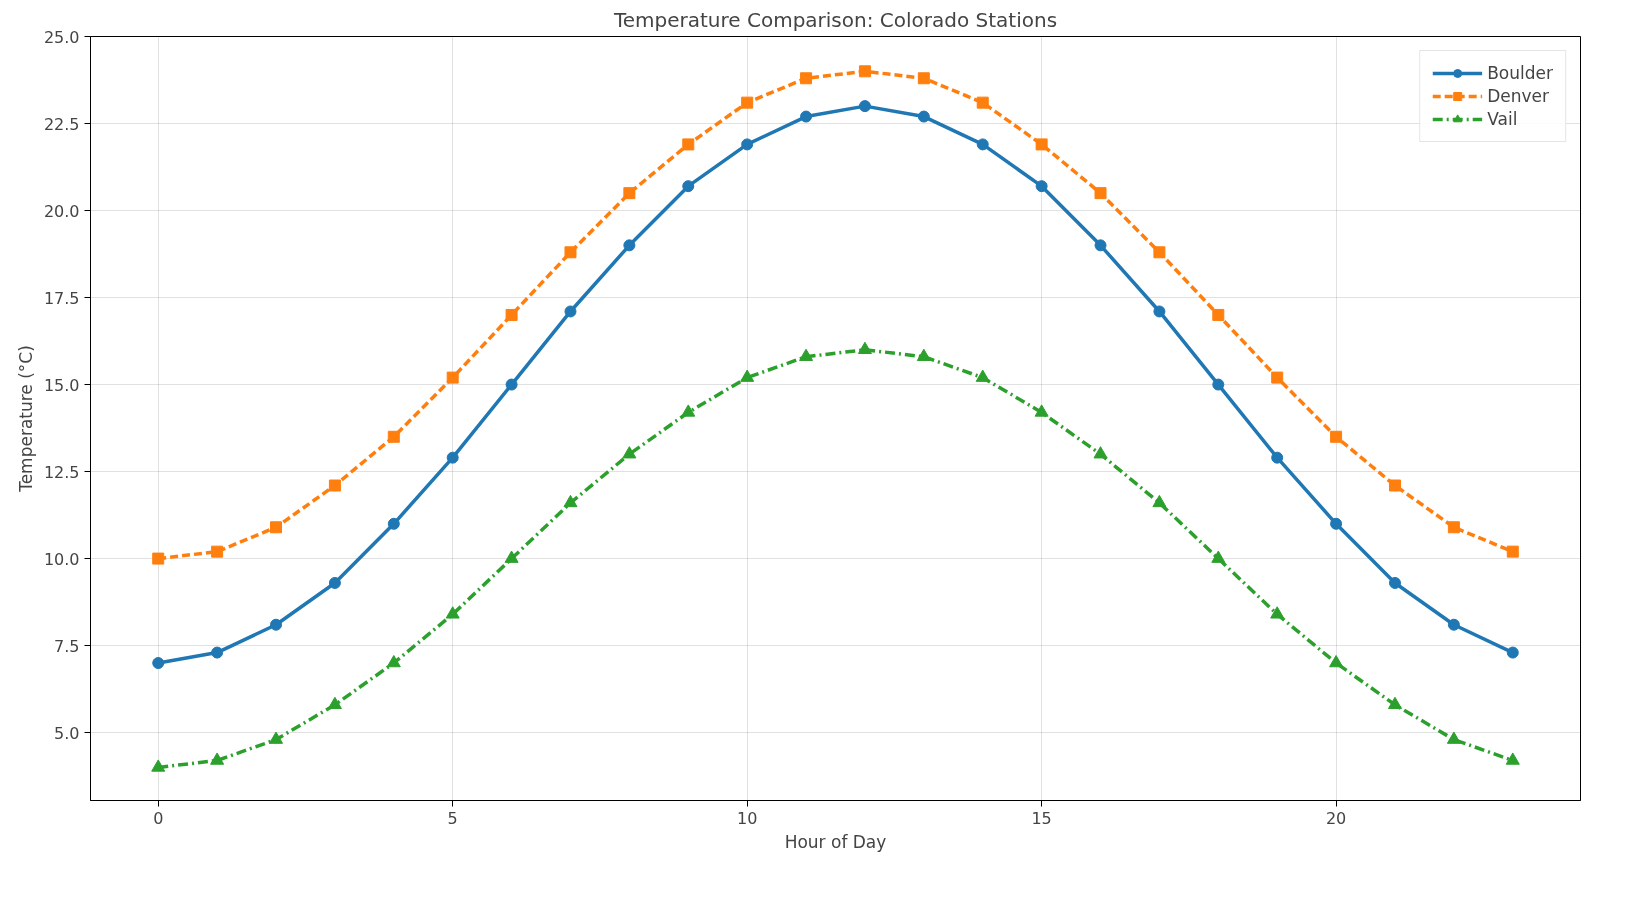  What do you see at coordinates (452, 818) in the screenshot?
I see `x-tick-label: 5` at bounding box center [452, 818].